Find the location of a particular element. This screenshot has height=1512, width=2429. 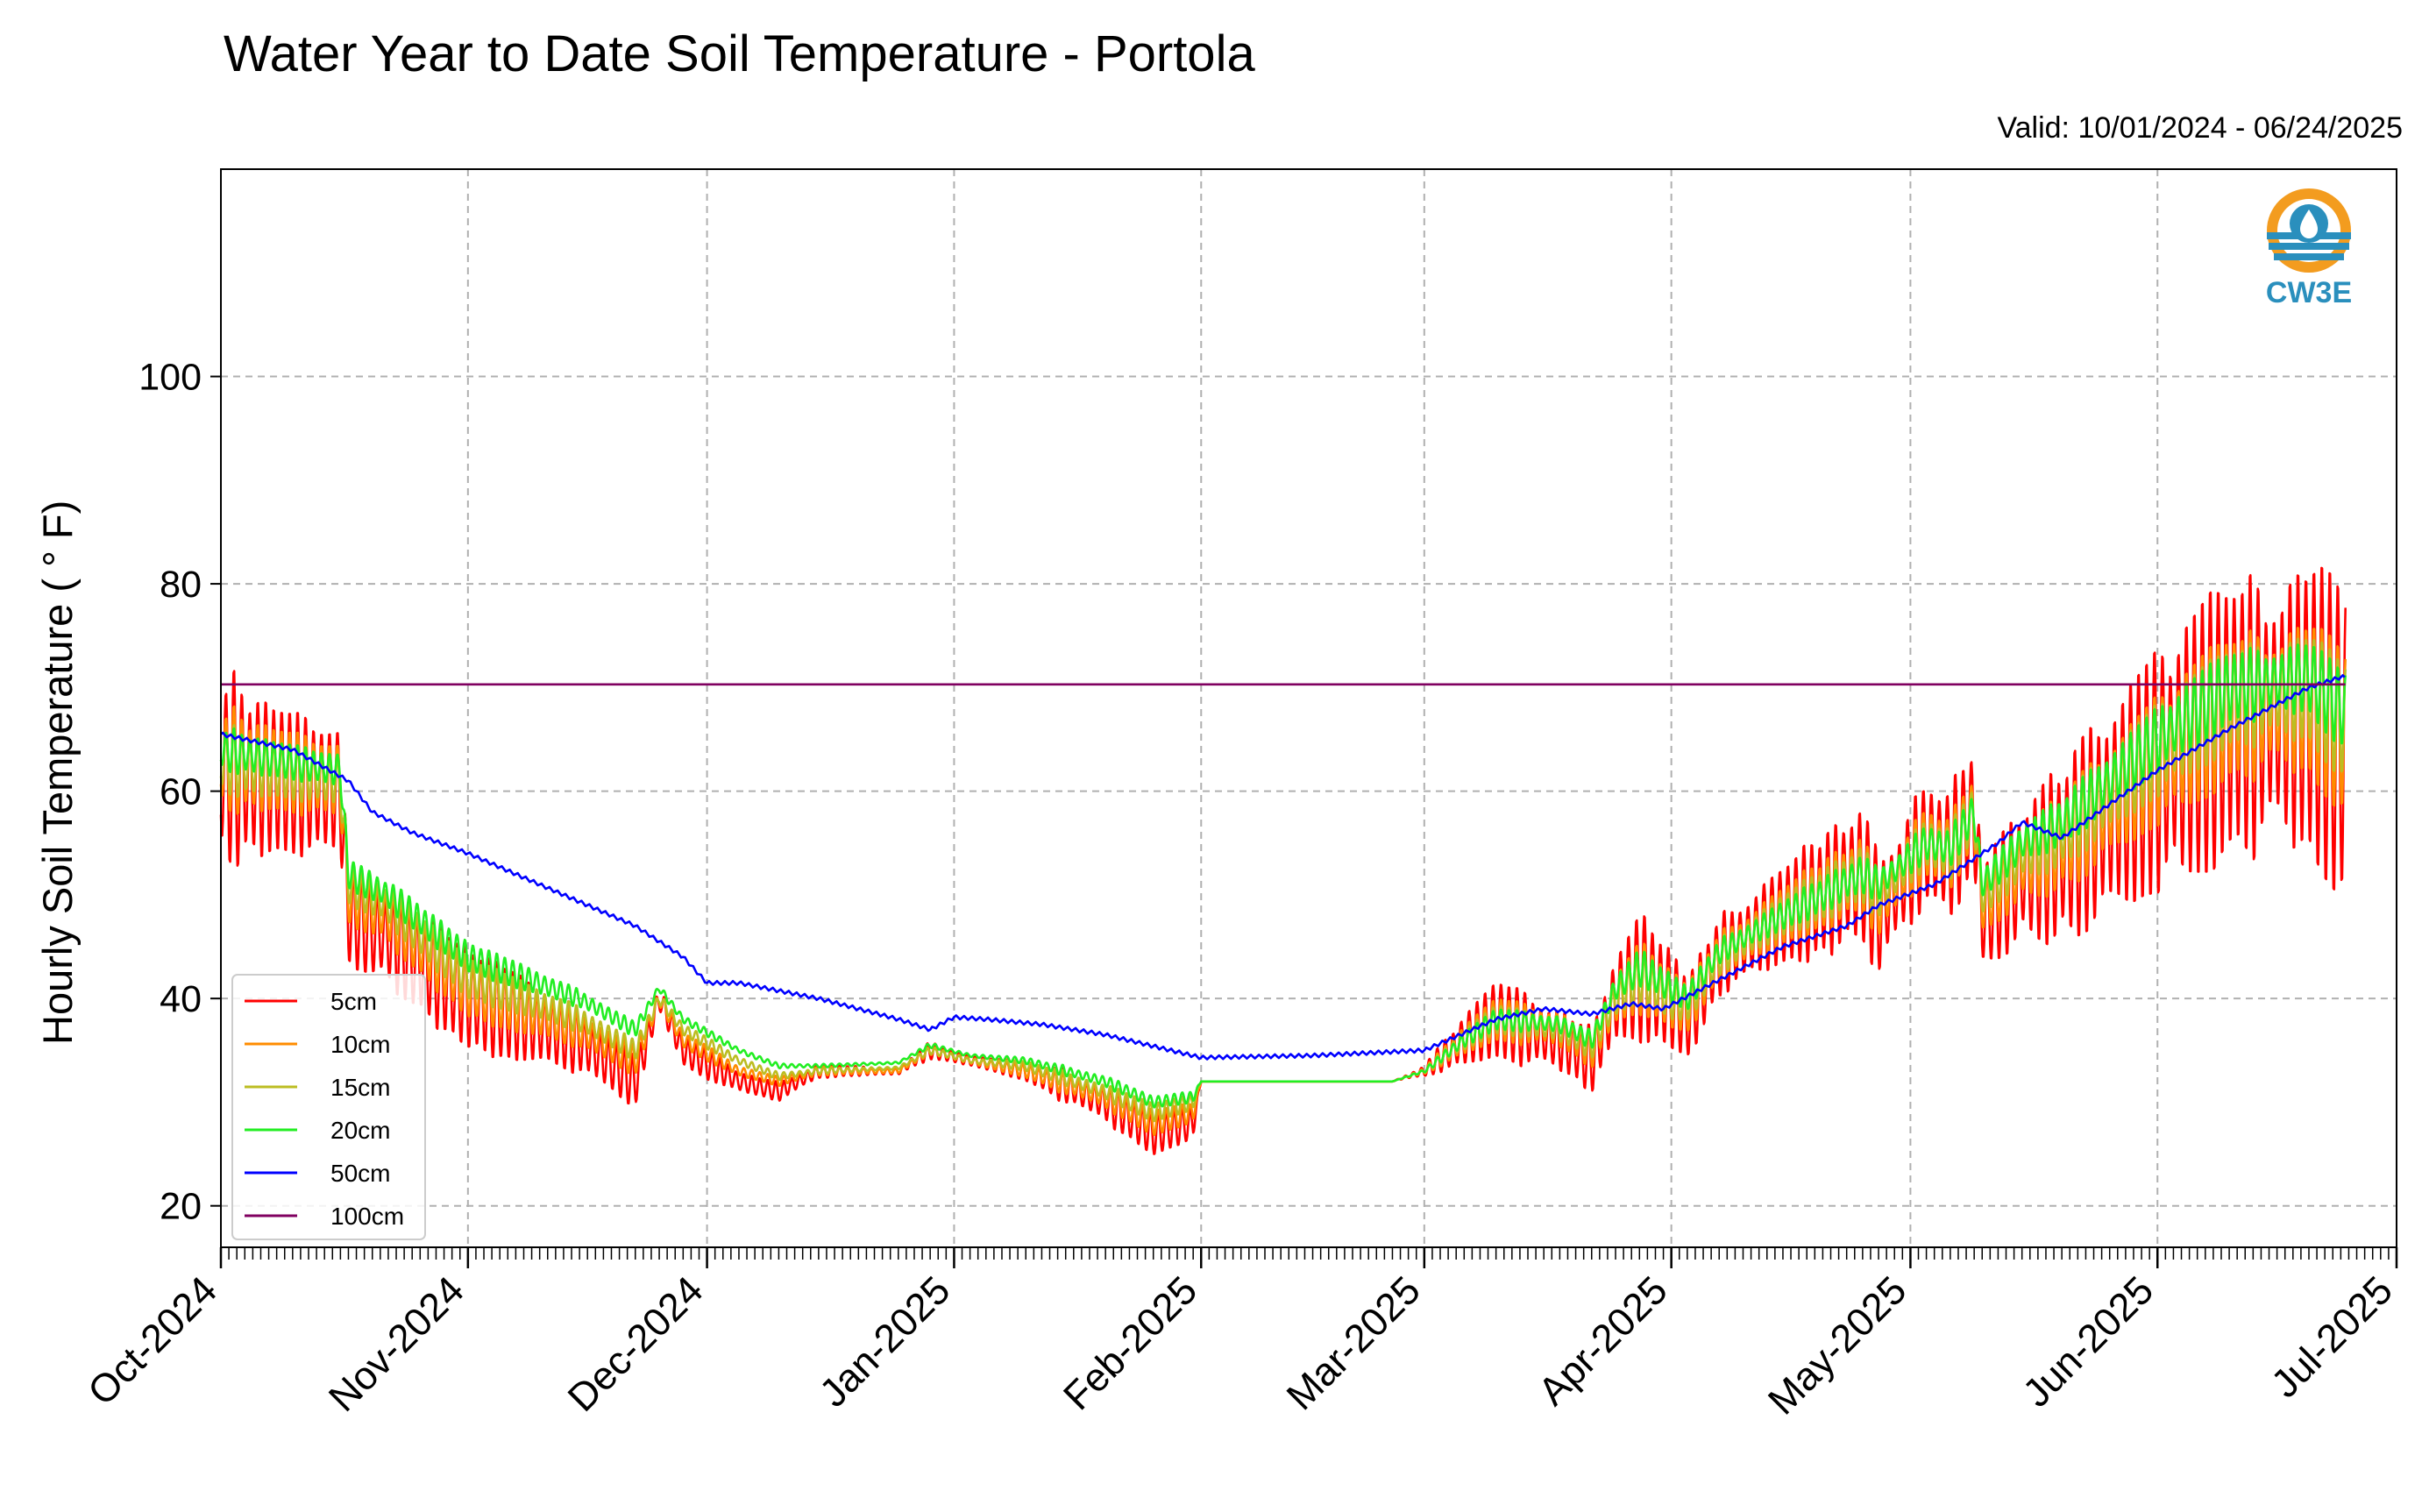

x-tick-label: Nov-2024 is located at coordinates (396, 1343).